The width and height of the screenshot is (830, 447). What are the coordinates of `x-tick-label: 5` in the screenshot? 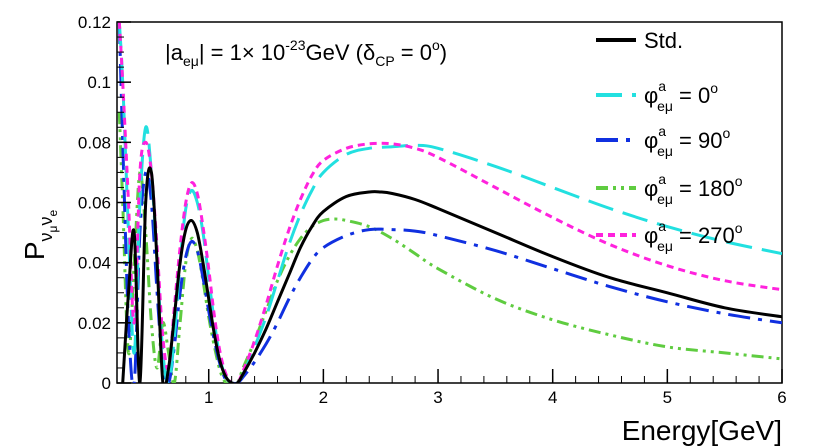 It's located at (667, 397).